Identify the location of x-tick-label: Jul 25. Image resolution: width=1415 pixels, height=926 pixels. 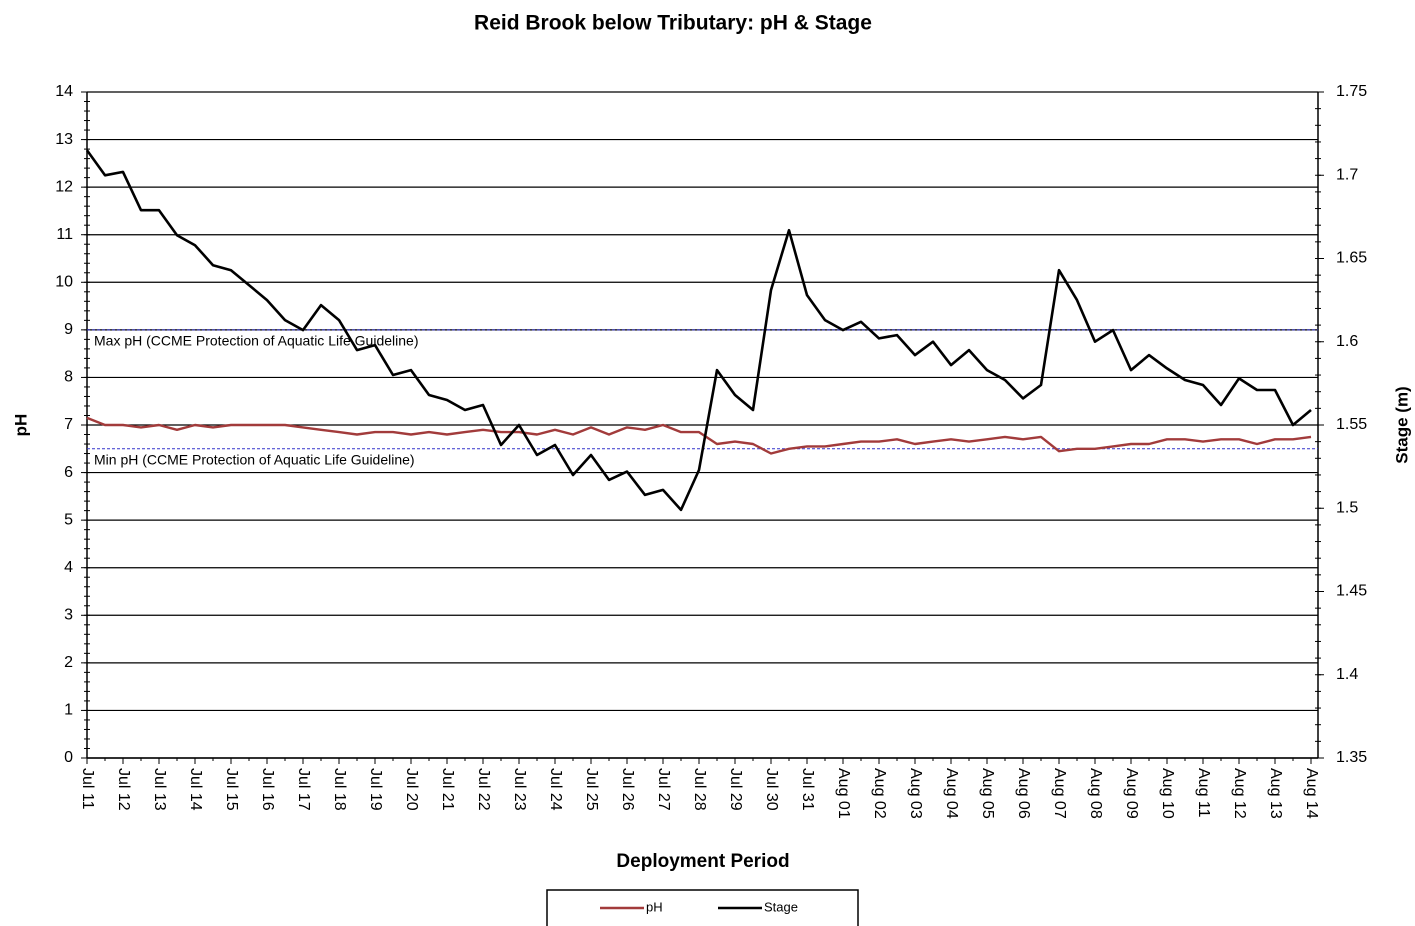
(591, 789).